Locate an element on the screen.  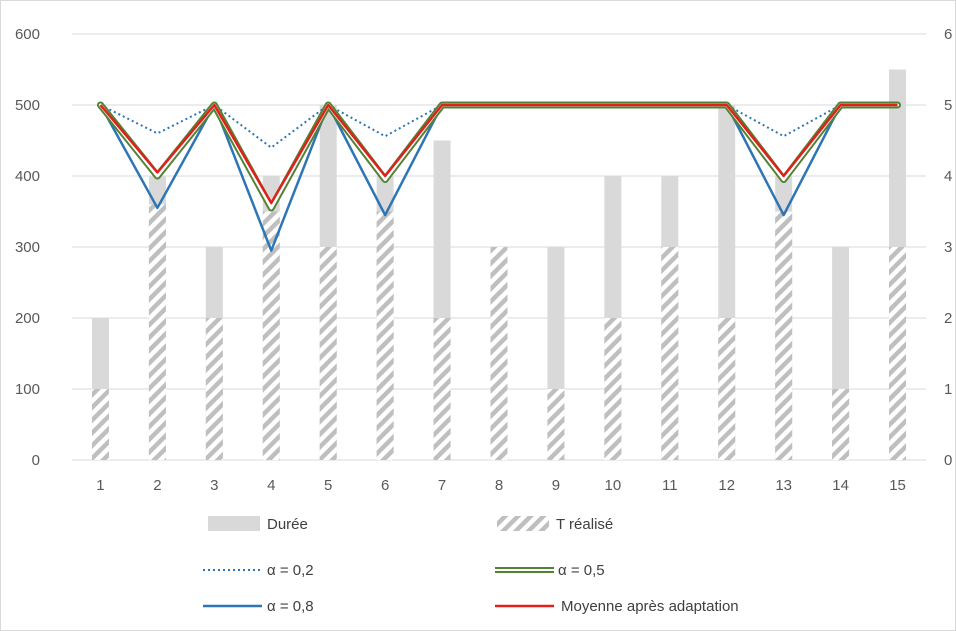
legend-label-duree: Durée is located at coordinates (287, 524).